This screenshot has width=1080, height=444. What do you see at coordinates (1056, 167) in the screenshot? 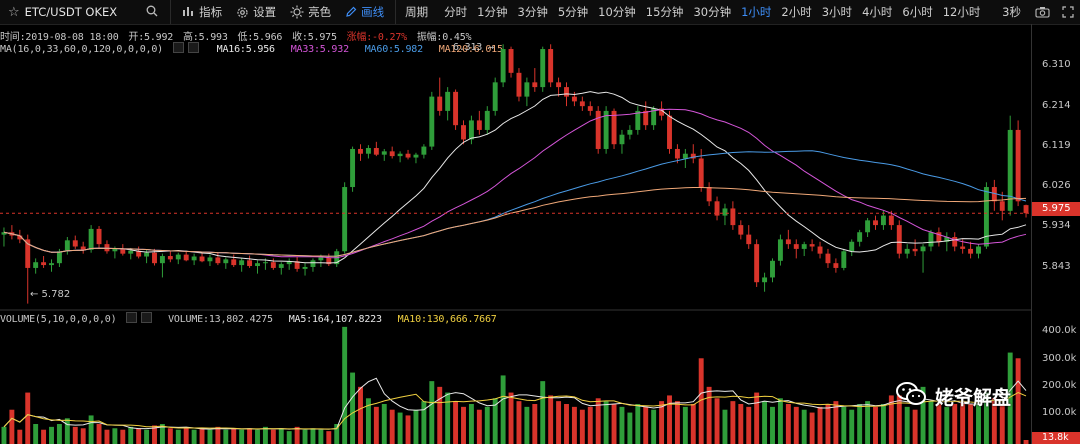
I see `price-axis: 6.310 6.214 6.119 6.026 5.934 5.843` at bounding box center [1056, 167].